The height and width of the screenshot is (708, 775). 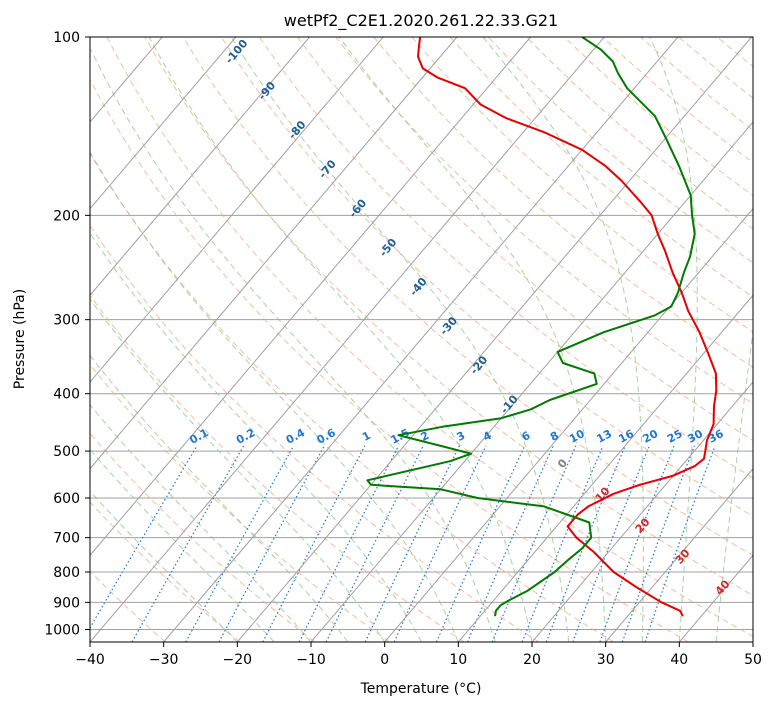 What do you see at coordinates (418, 655) in the screenshot?
I see `x-axis-ticks: −40 −30 −20 −10 0 10 20 30 40 50` at bounding box center [418, 655].